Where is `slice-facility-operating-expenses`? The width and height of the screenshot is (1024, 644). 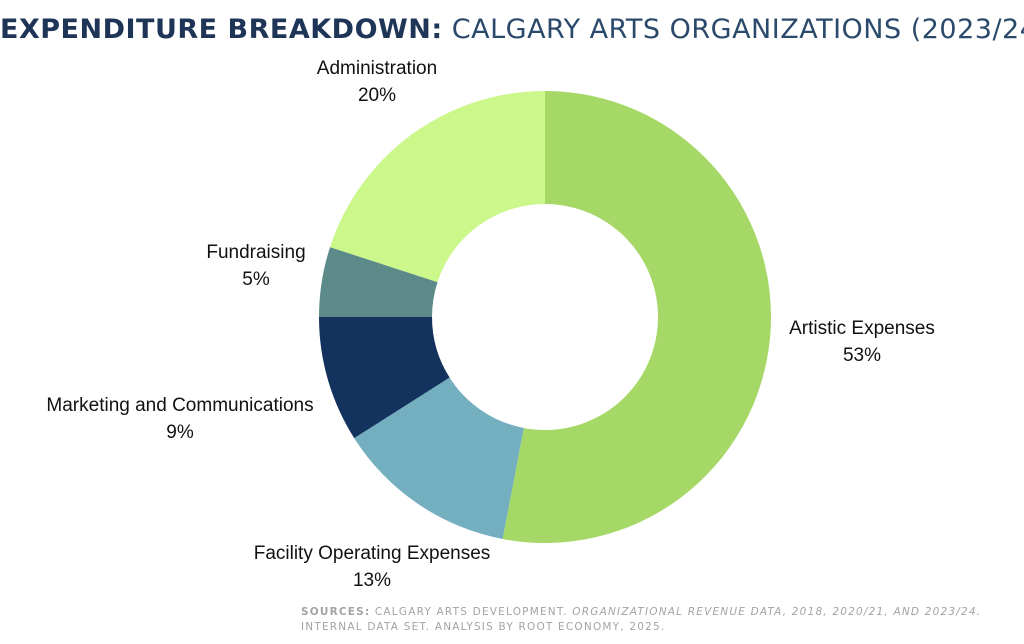
slice-facility-operating-expenses is located at coordinates (439, 458).